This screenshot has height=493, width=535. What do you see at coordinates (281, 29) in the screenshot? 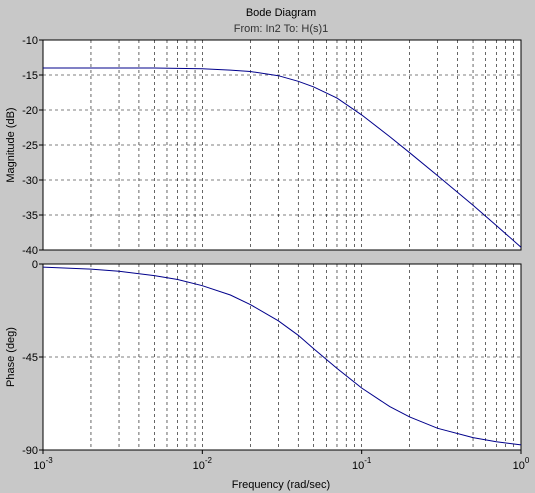
I see `chart-subtitle: From: In2 To: H(s)1` at bounding box center [281, 29].